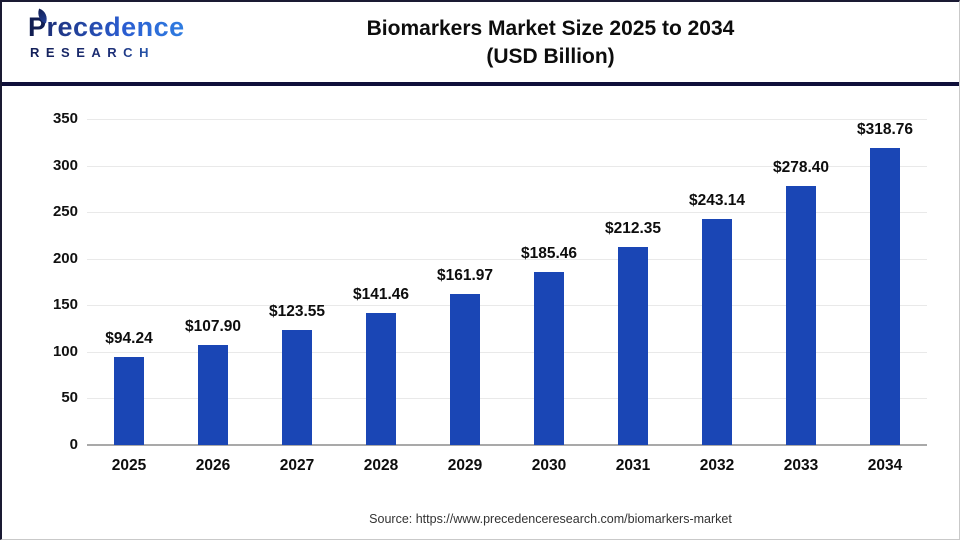 The height and width of the screenshot is (540, 960). Describe the element at coordinates (717, 200) in the screenshot. I see `bar-value-label-2032: $243.14` at that location.